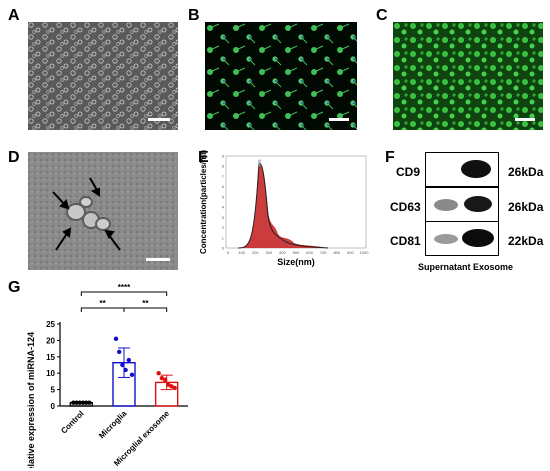 Image resolution: width=550 pixels, height=471 pixels. I want to click on blot-label-cd63: CD63, so click(405, 207).